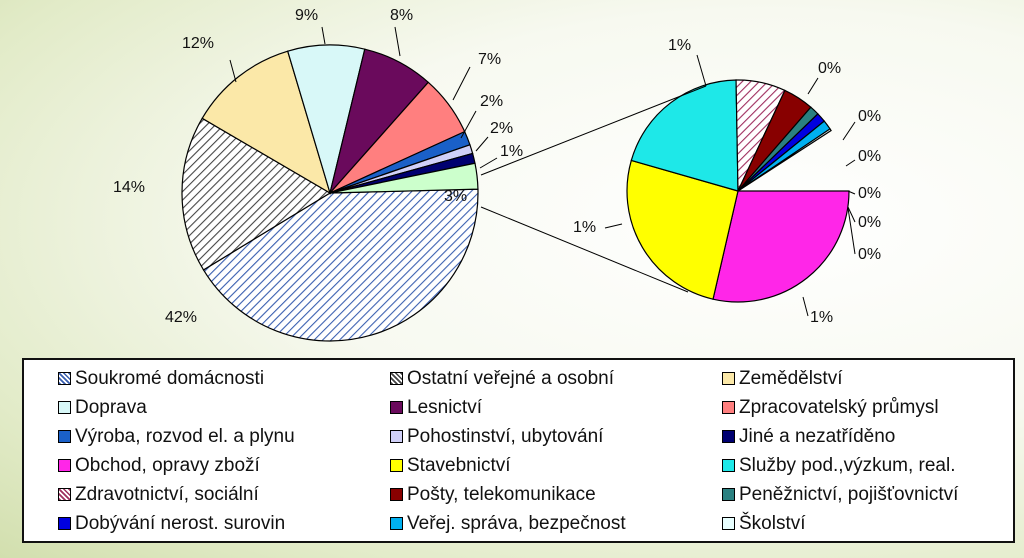 The height and width of the screenshot is (558, 1024). I want to click on legend-item: Výroba, rozvod el. a plynu, so click(224, 436).